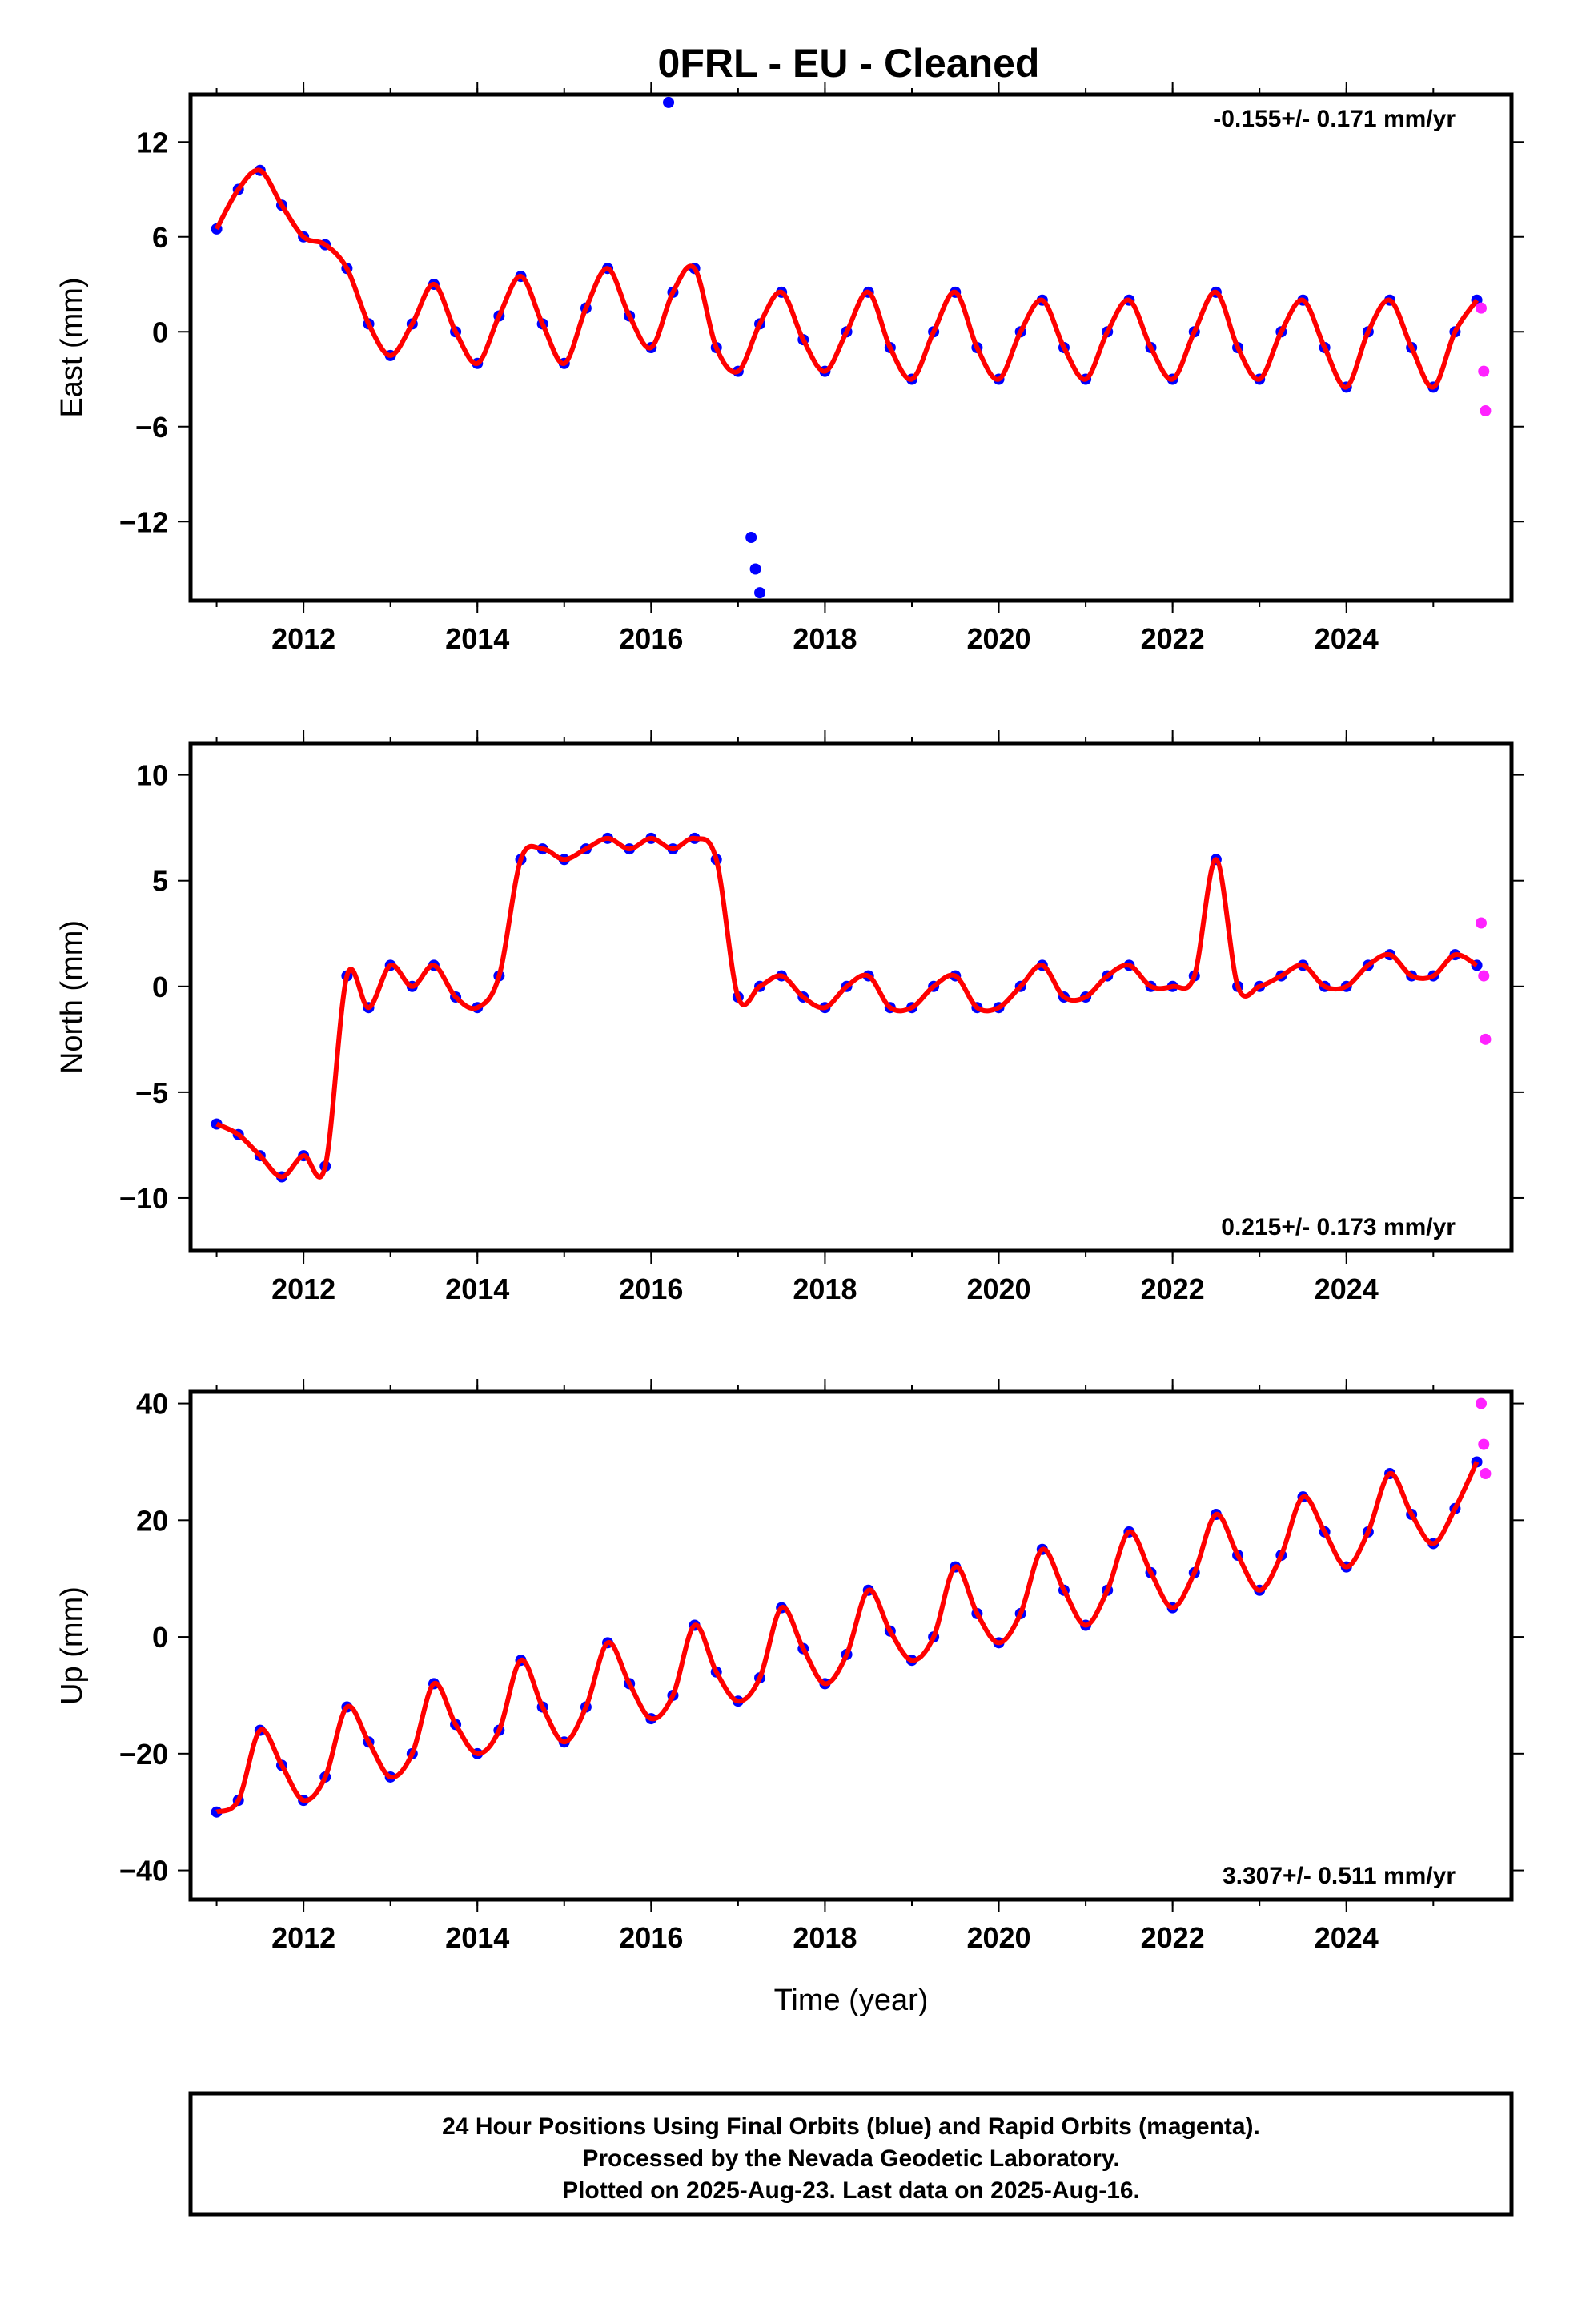 This screenshot has width=1582, height=2324. What do you see at coordinates (144, 521) in the screenshot?
I see `p0-y-tick-label: −12` at bounding box center [144, 521].